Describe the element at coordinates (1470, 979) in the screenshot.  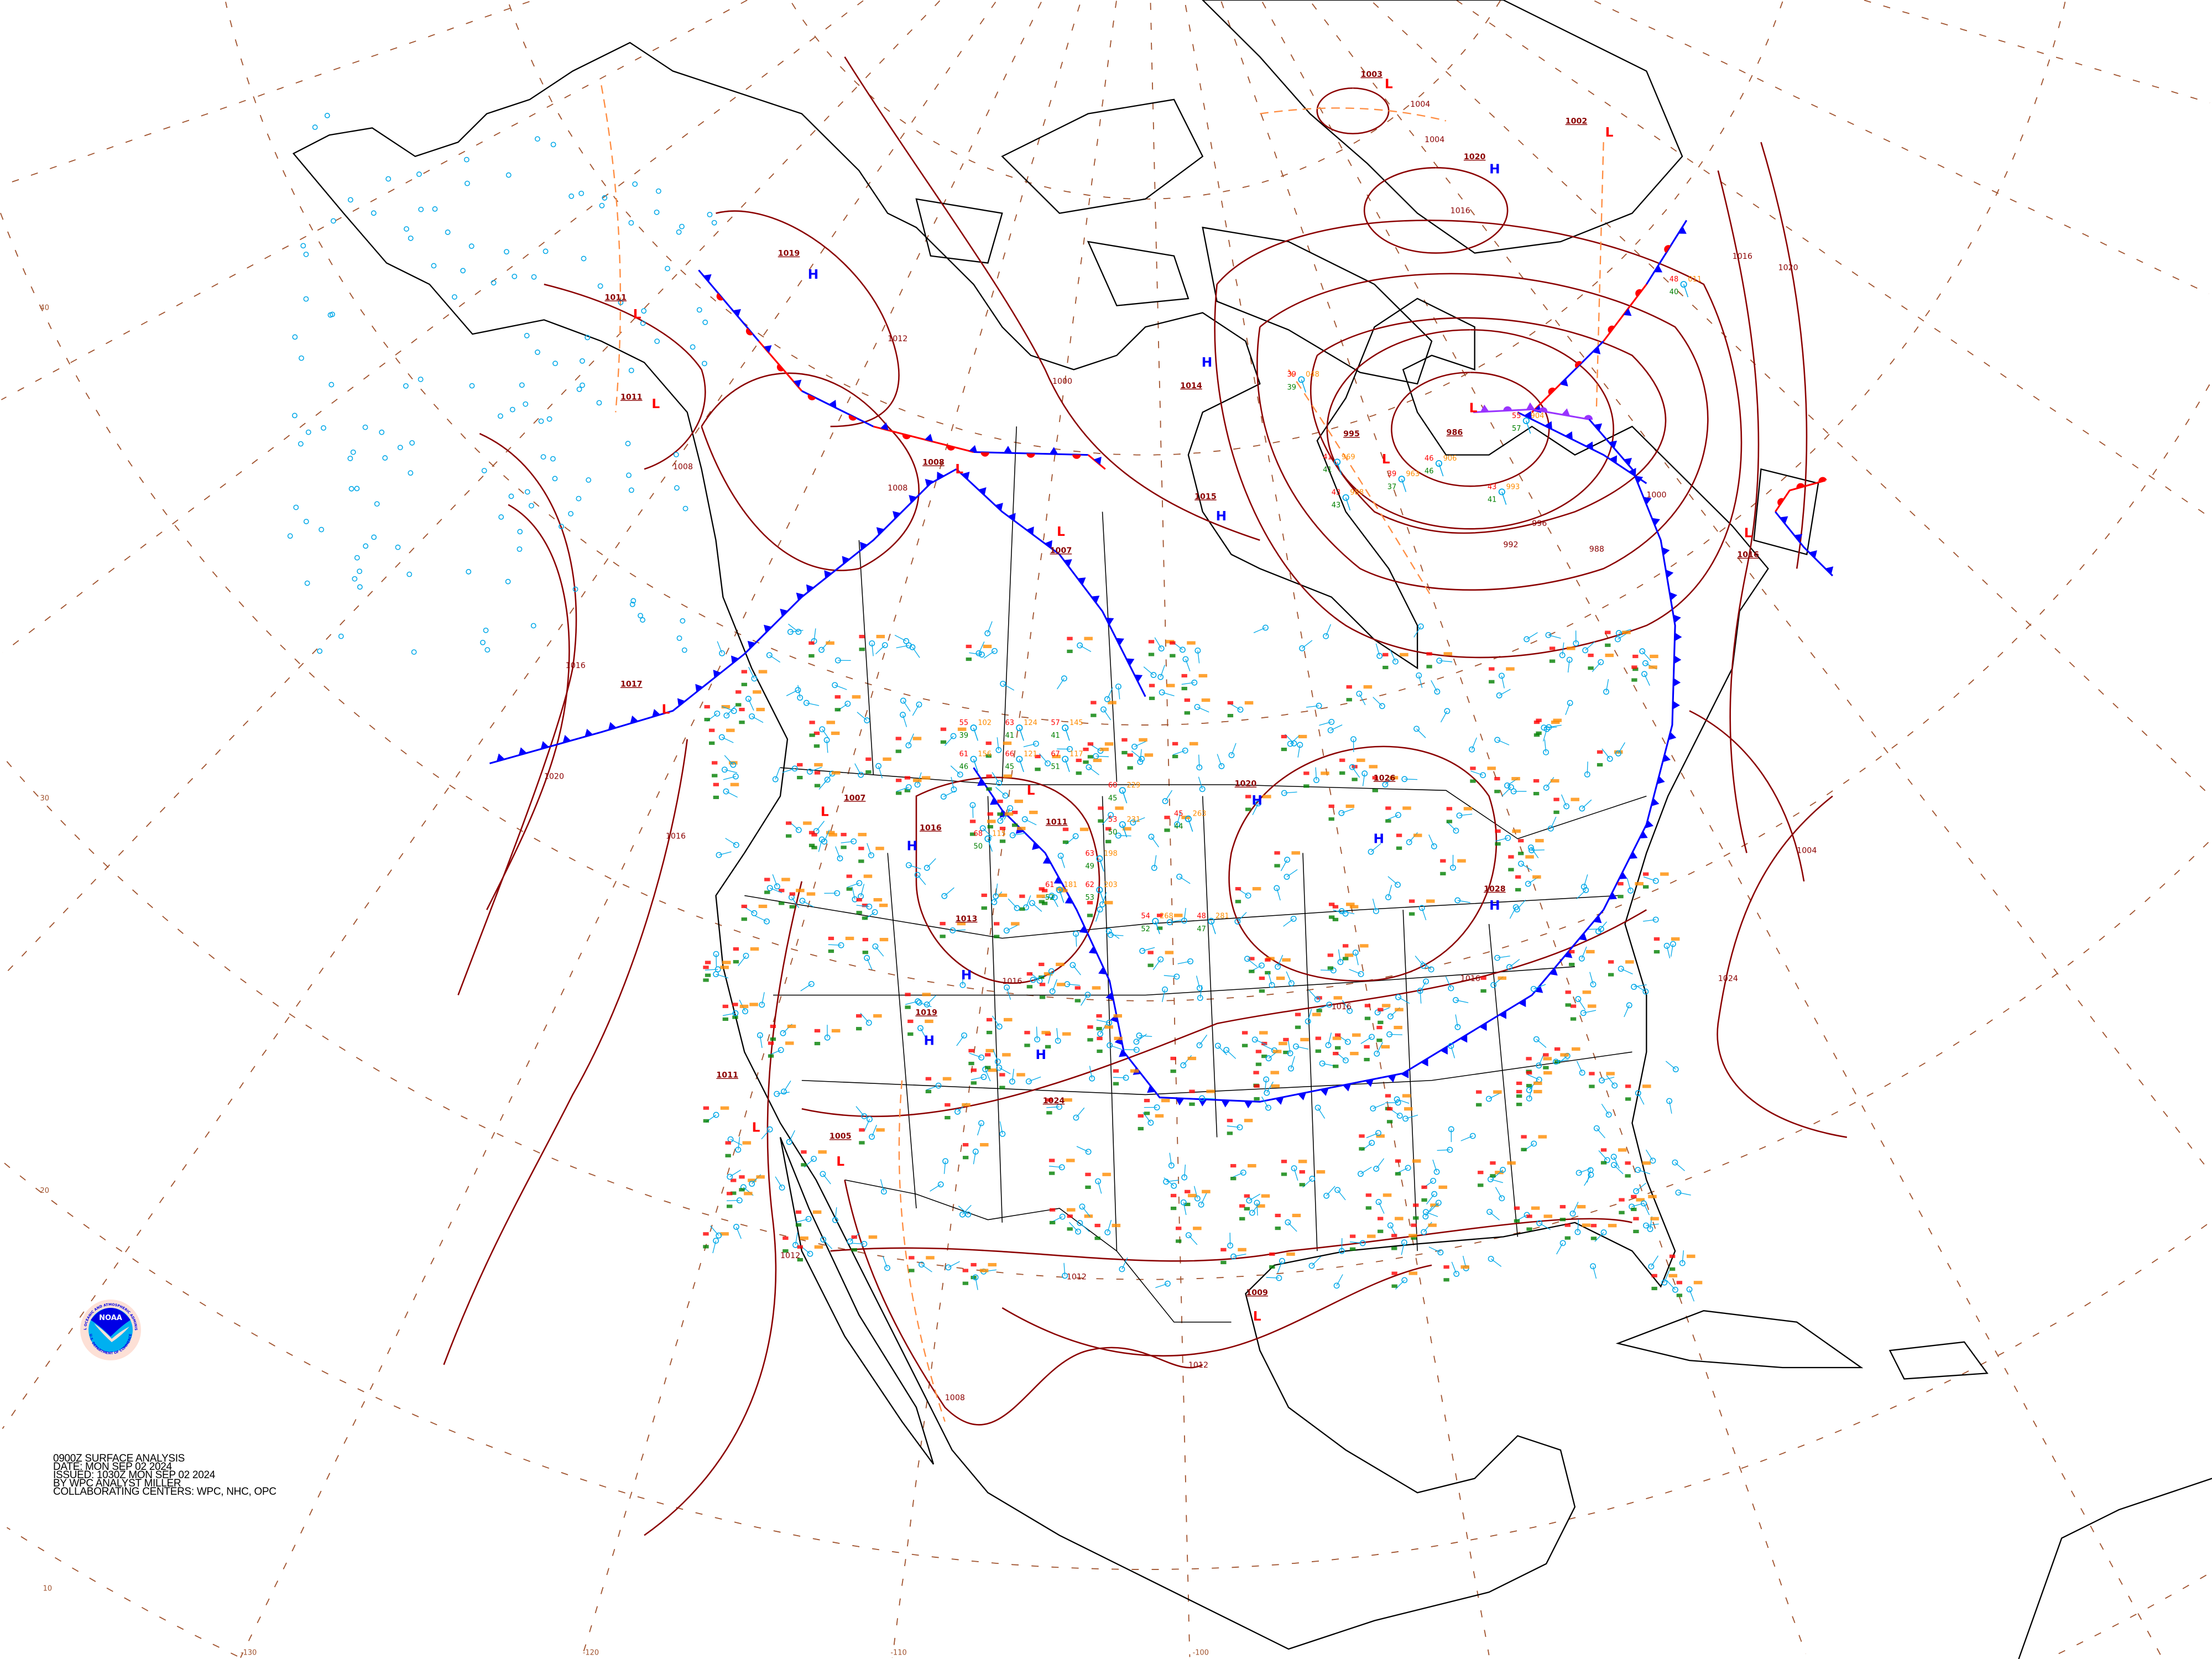
I see `isobar-label: 1016` at that location.